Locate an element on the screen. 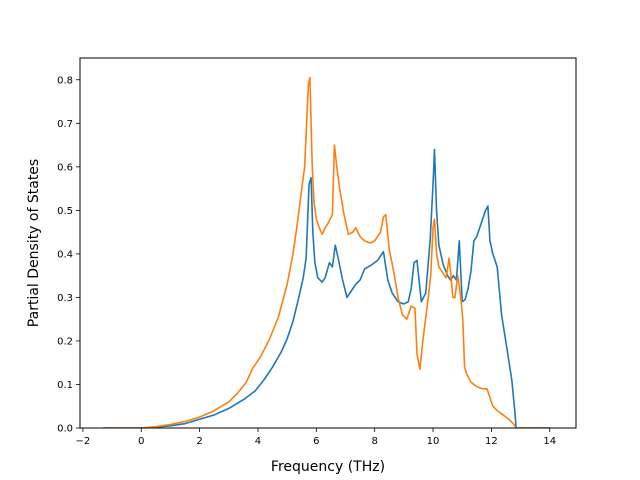 The height and width of the screenshot is (480, 640). x-tick-label: 2 is located at coordinates (199, 441).